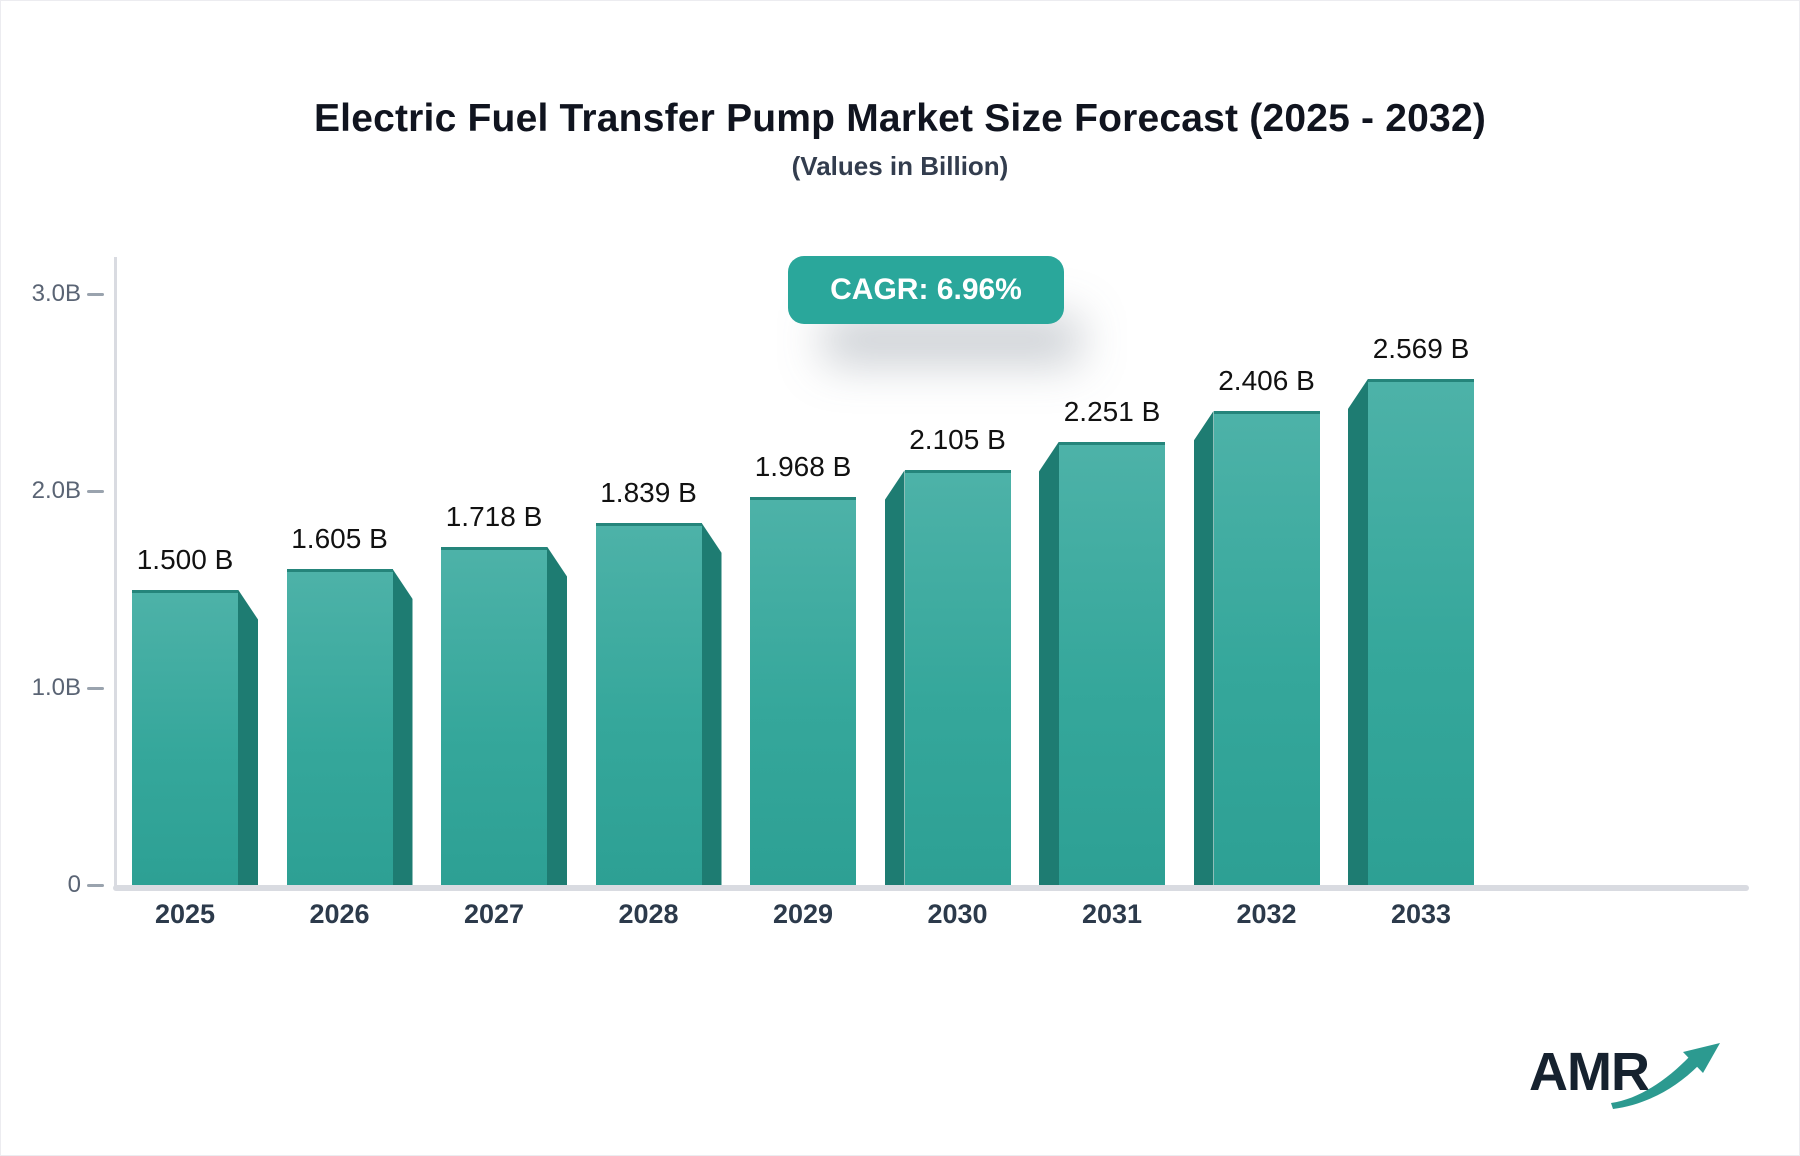  I want to click on y-axis-tick-label: 1.0B, so click(56, 687).